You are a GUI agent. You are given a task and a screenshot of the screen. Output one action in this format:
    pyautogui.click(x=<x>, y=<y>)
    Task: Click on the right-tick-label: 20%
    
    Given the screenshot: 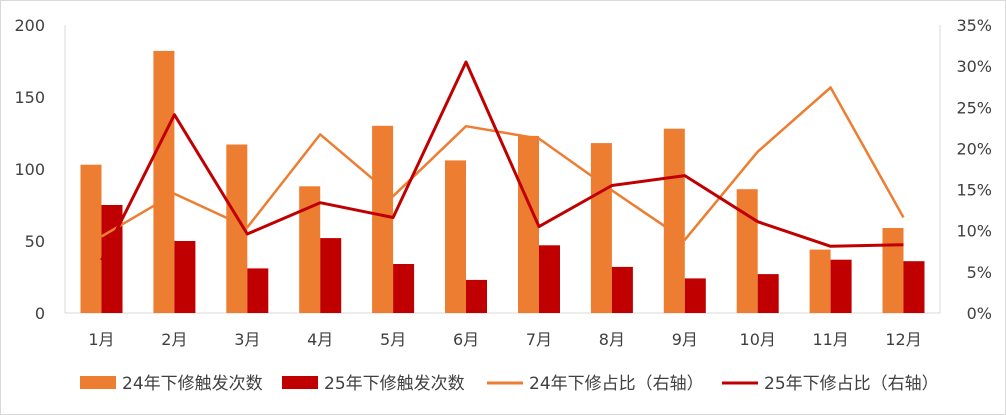 What is the action you would take?
    pyautogui.click(x=974, y=148)
    